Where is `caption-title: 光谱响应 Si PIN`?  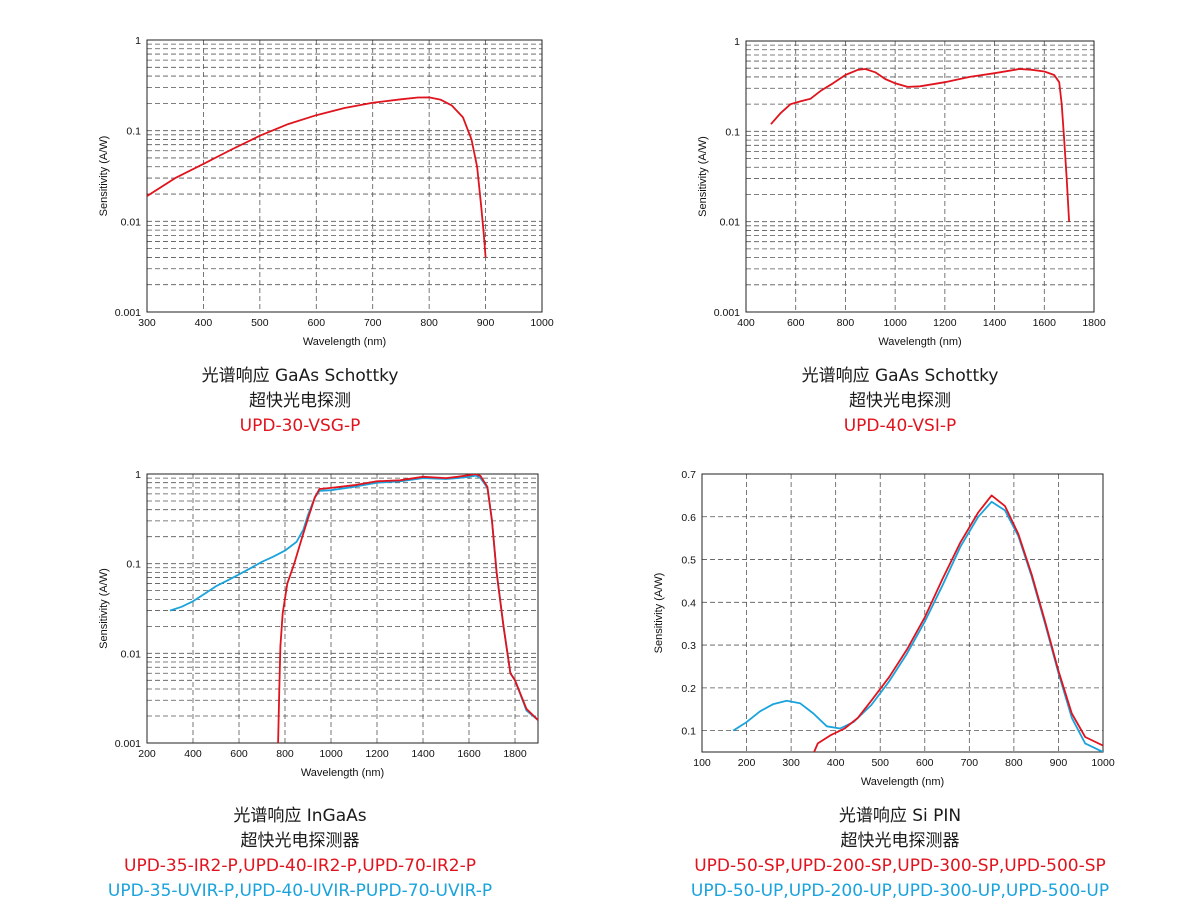 caption-title: 光谱响应 Si PIN is located at coordinates (900, 816).